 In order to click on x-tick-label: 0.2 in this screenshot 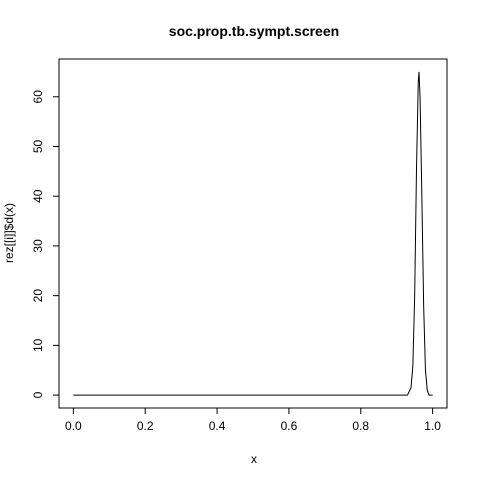, I will do `click(145, 426)`.